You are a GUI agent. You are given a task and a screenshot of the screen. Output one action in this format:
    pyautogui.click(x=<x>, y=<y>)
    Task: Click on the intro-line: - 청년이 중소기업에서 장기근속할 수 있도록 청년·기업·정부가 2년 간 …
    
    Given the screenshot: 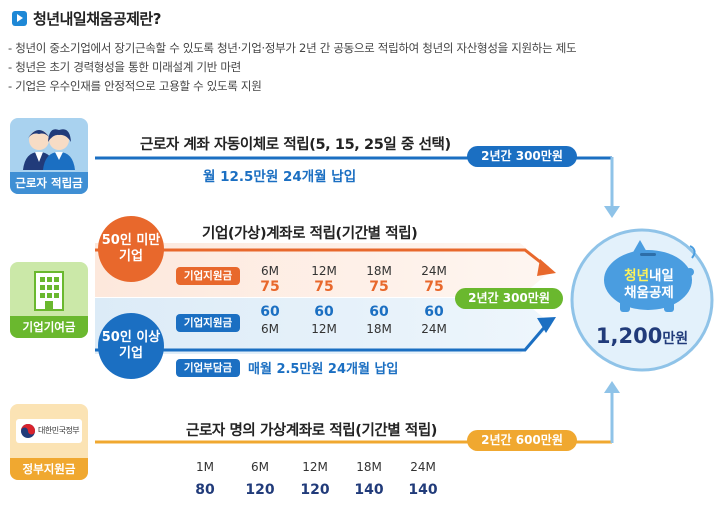 What is the action you would take?
    pyautogui.click(x=292, y=48)
    